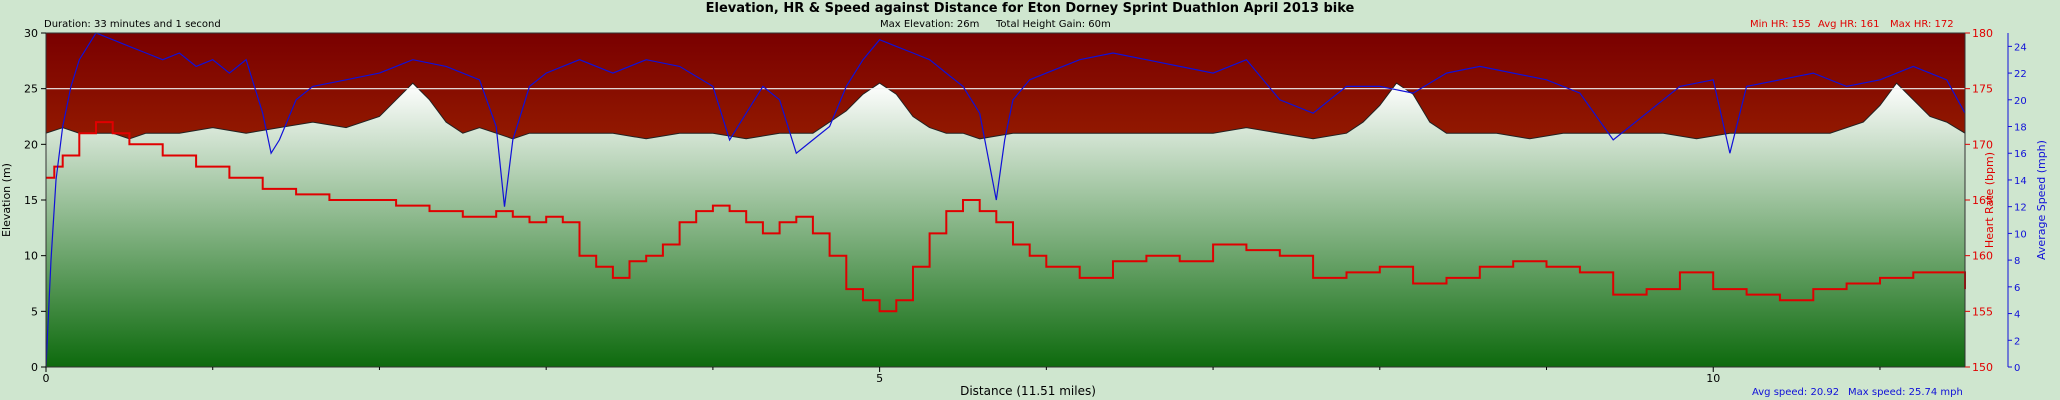 The width and height of the screenshot is (2060, 400). Describe the element at coordinates (2020, 234) in the screenshot. I see `speed-tick-label: 10` at that location.